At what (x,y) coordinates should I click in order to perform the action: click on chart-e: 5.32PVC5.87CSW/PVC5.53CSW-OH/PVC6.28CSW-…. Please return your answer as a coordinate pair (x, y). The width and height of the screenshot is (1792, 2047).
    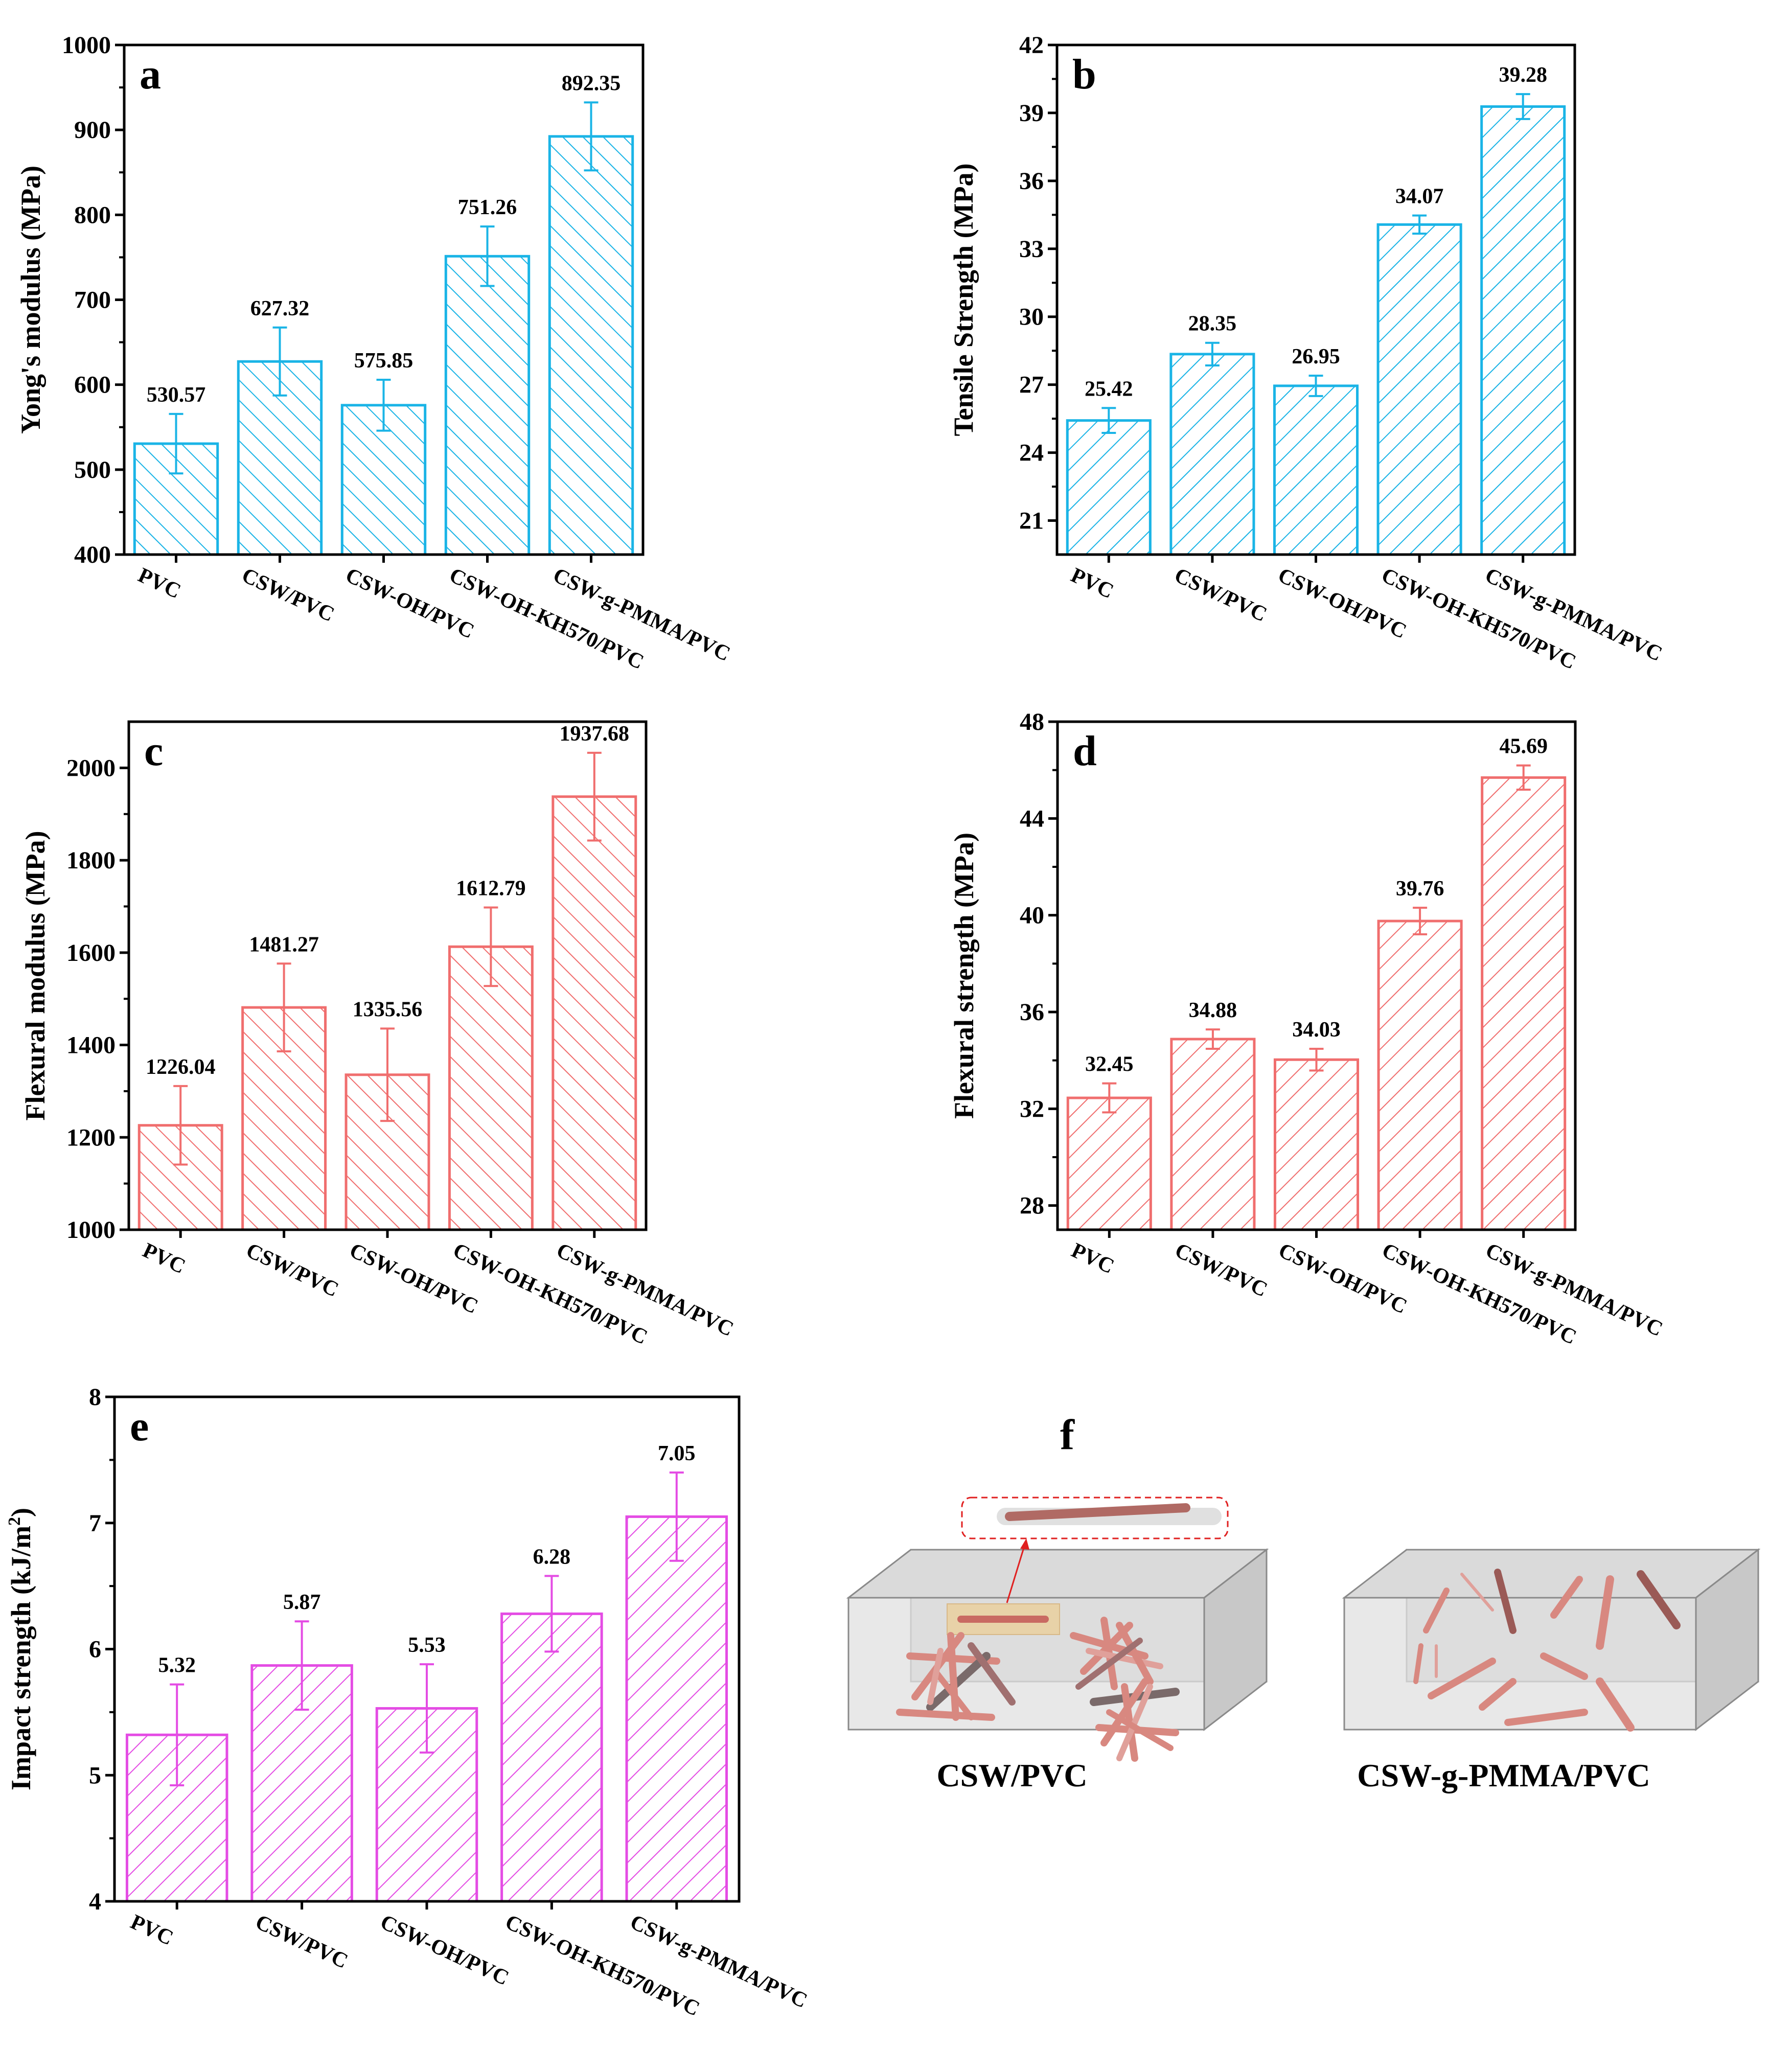
    Looking at the image, I should click on (408, 1702).